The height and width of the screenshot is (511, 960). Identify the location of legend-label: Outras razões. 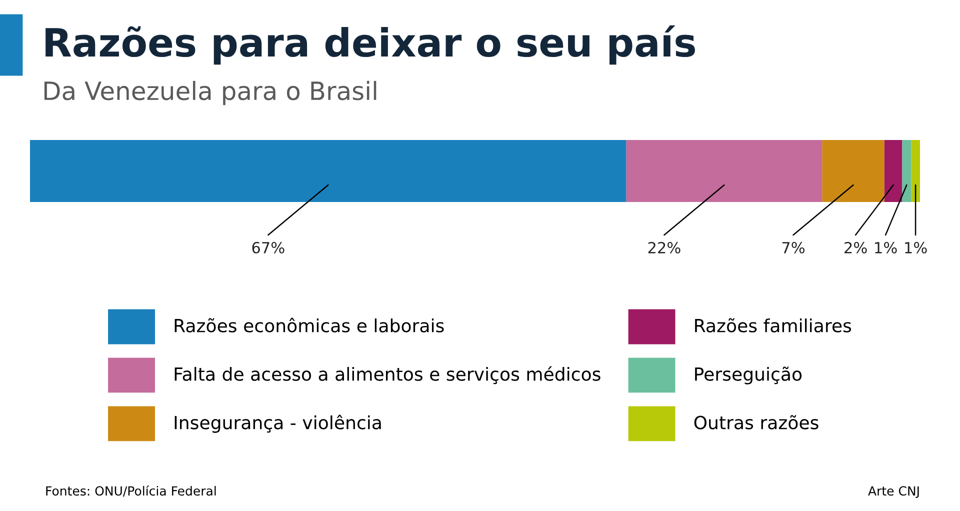
(756, 422).